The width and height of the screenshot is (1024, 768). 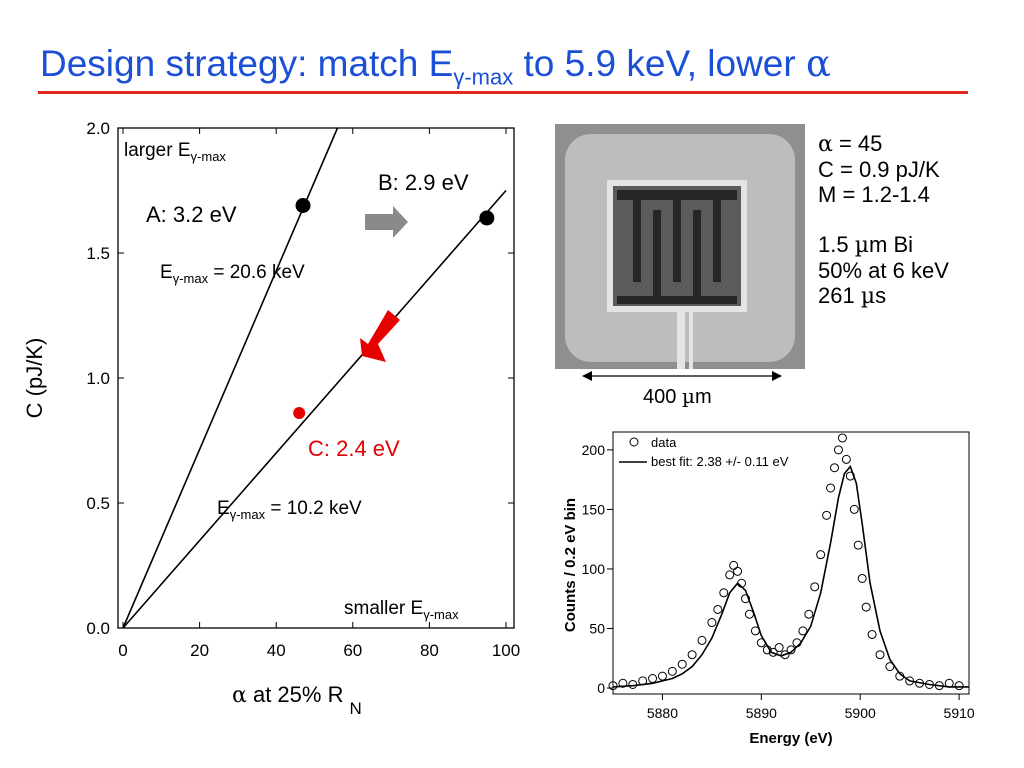 I want to click on title-suffix: to 5.9 keV, lower, so click(x=659, y=63).